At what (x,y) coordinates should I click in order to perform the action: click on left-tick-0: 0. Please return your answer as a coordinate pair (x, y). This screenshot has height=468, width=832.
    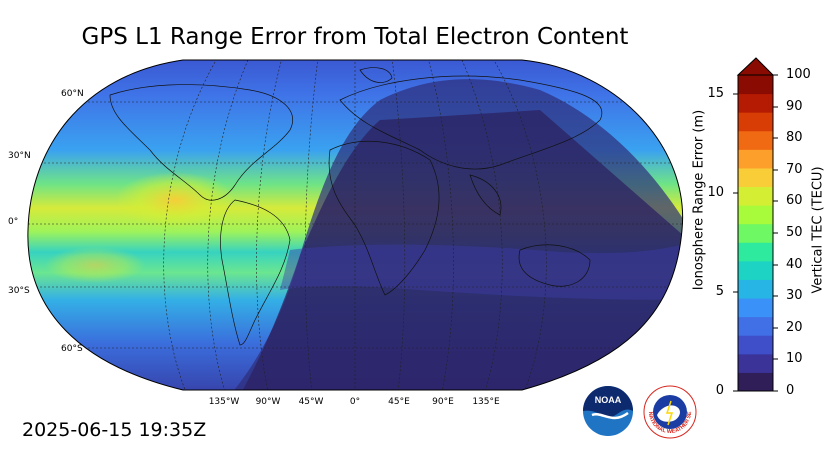
    Looking at the image, I should click on (719, 390).